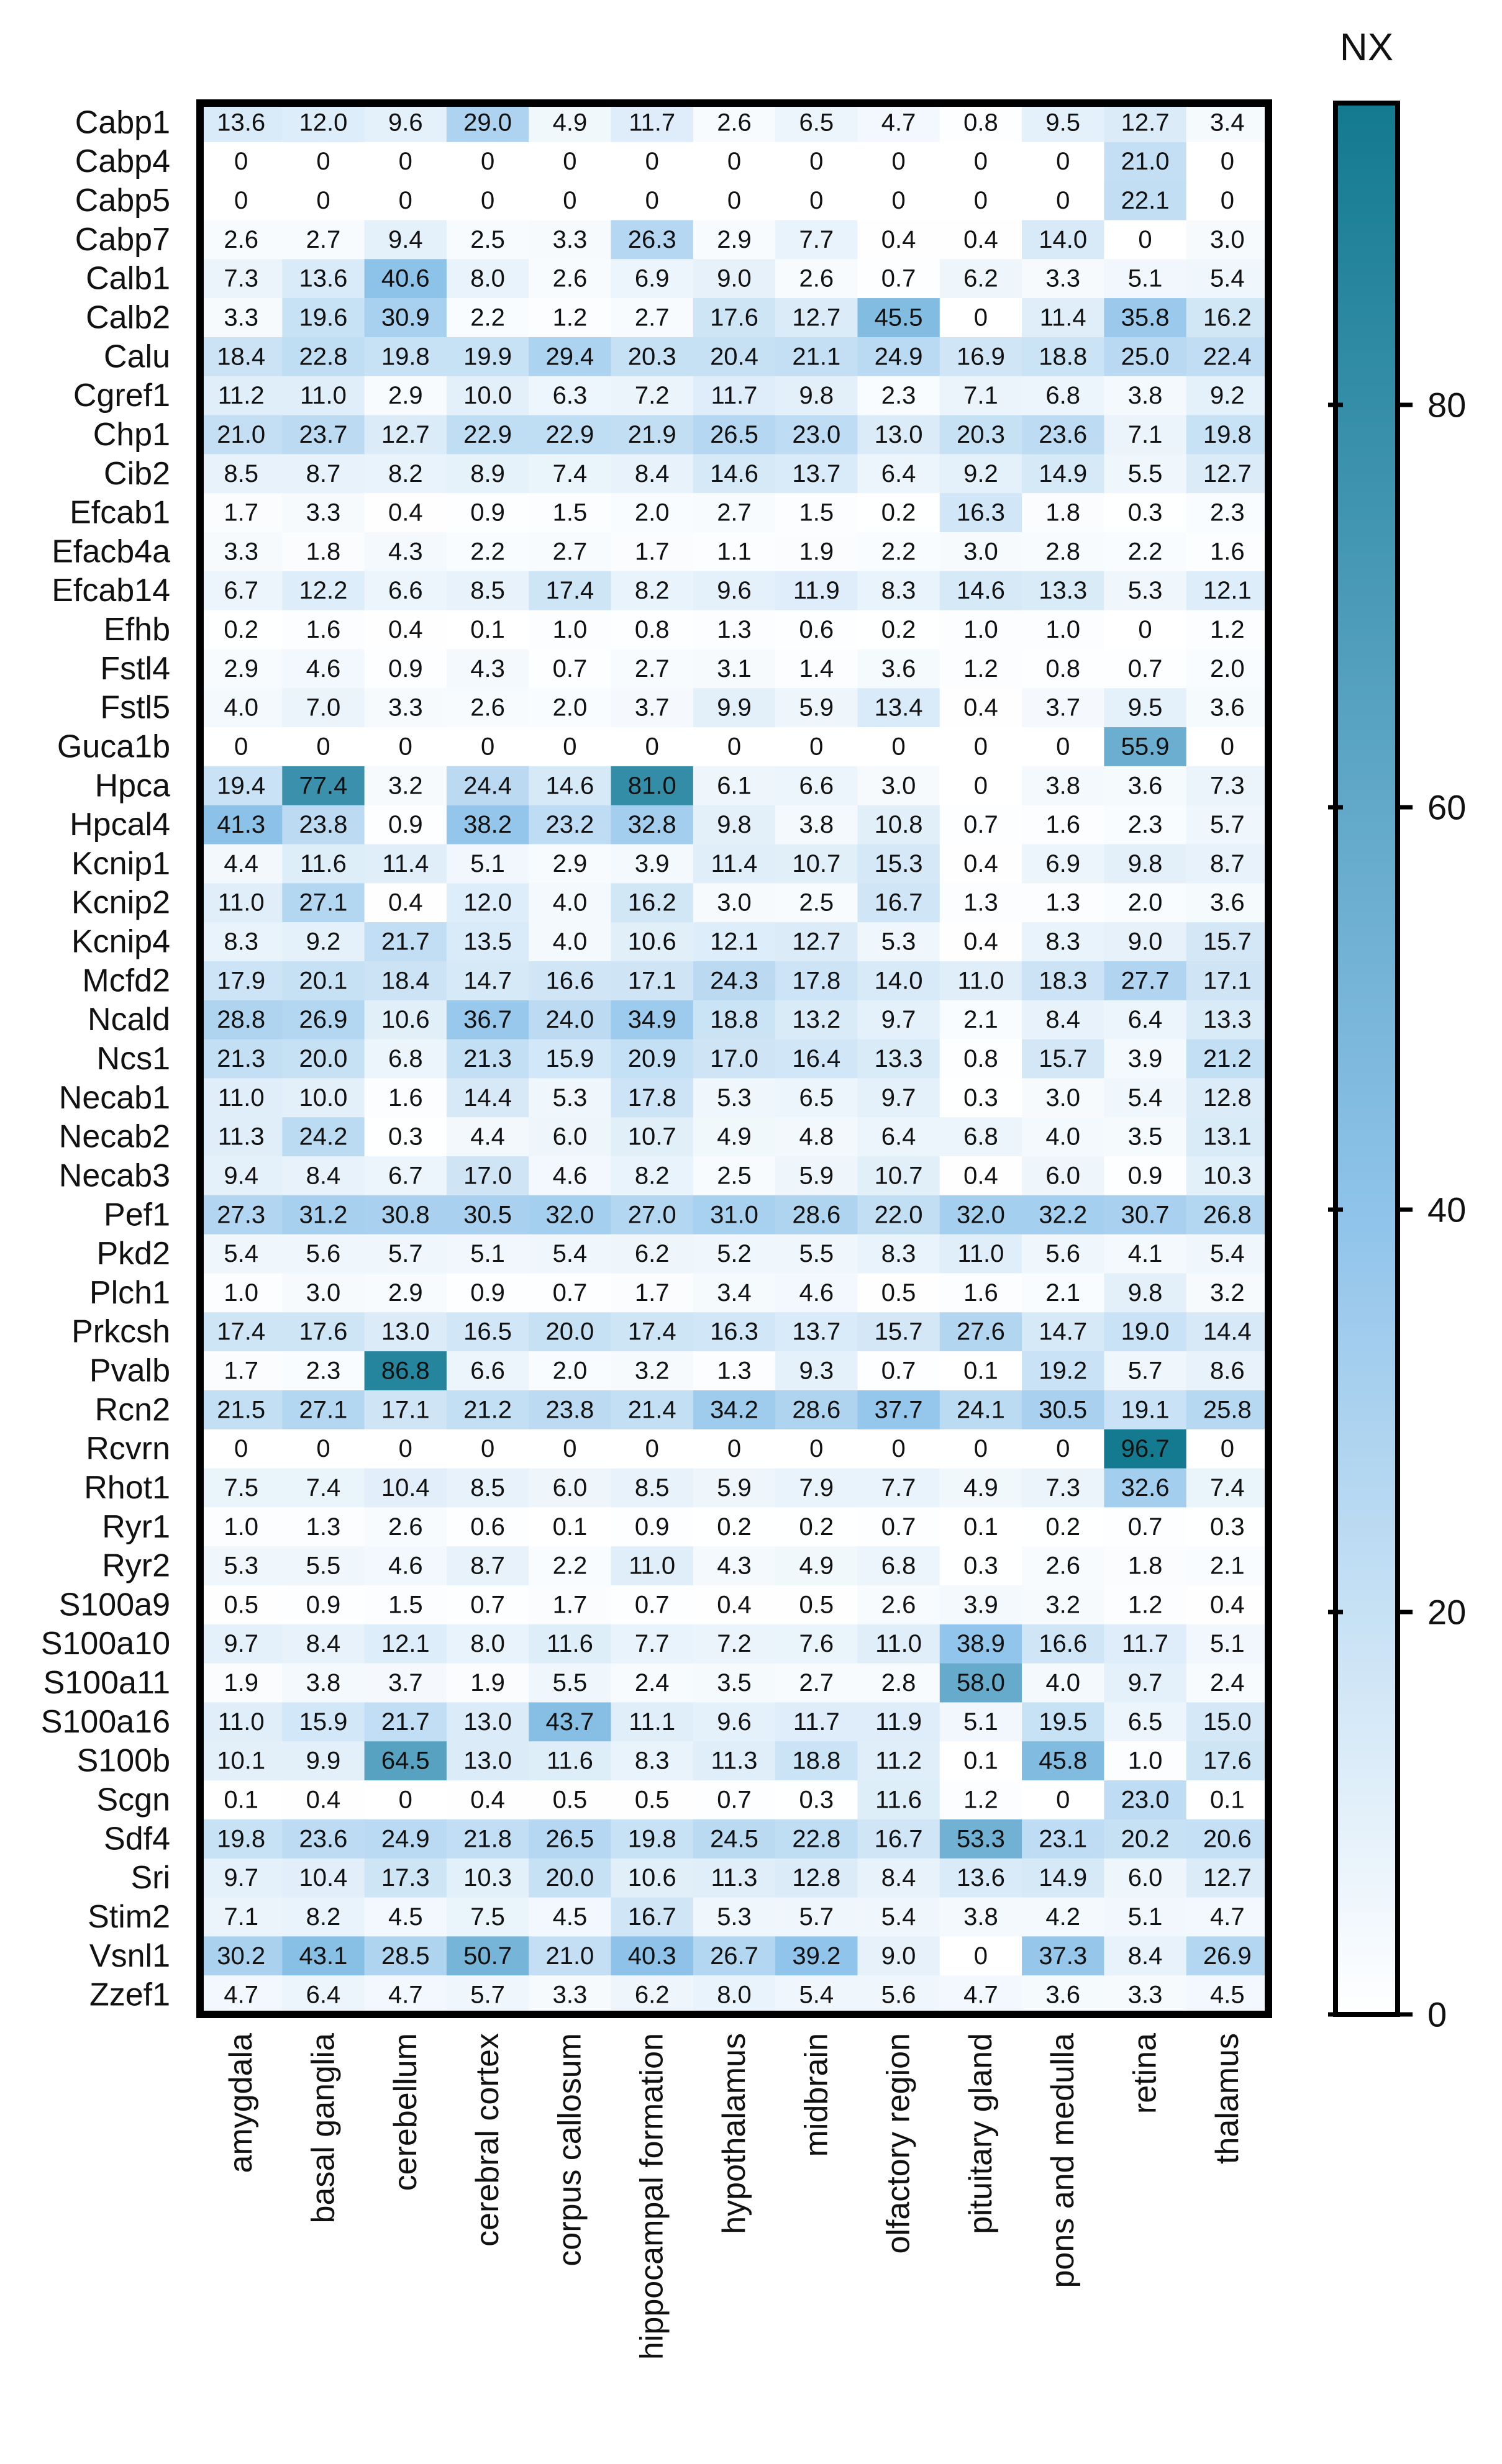 The width and height of the screenshot is (1502, 2464). What do you see at coordinates (980, 551) in the screenshot?
I see `cell-value-label: 3.0` at bounding box center [980, 551].